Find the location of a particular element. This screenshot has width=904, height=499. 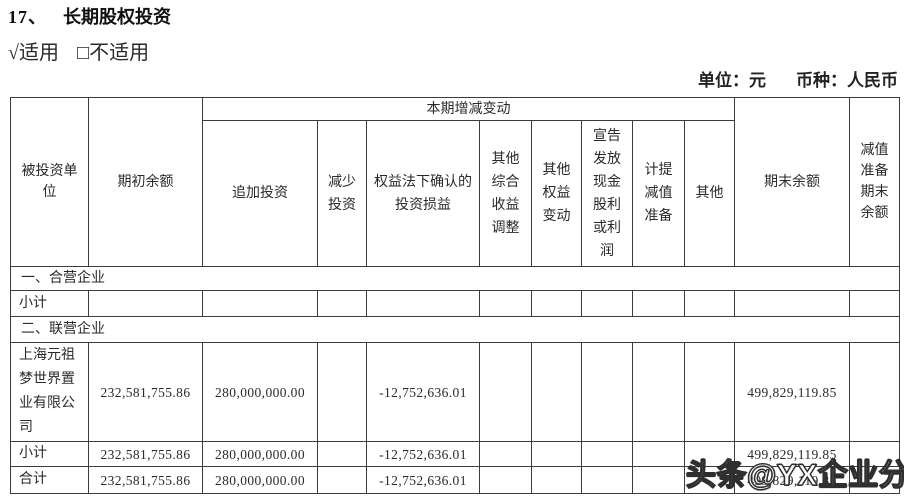

jv-subtotal-opening-balance is located at coordinates (145, 303).